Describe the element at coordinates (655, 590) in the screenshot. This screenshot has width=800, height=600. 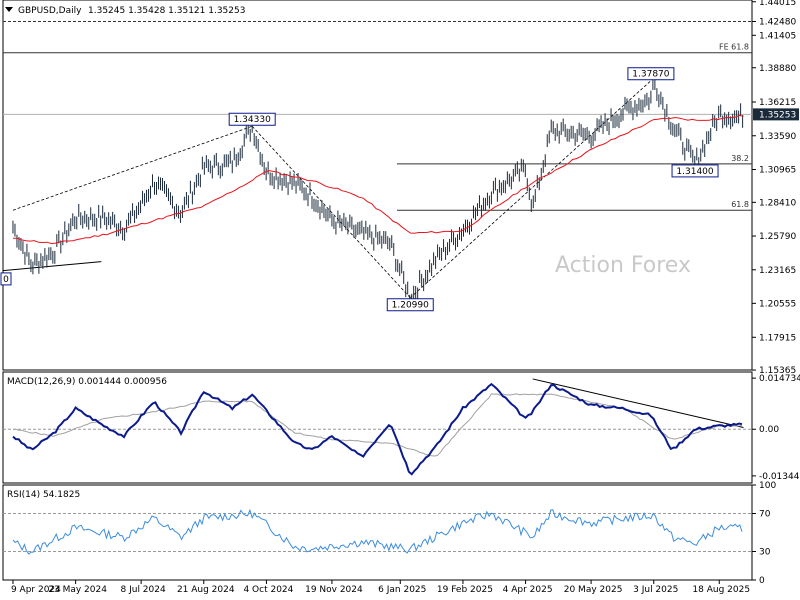
I see `time-tick-label: 3 Jul 2025` at that location.